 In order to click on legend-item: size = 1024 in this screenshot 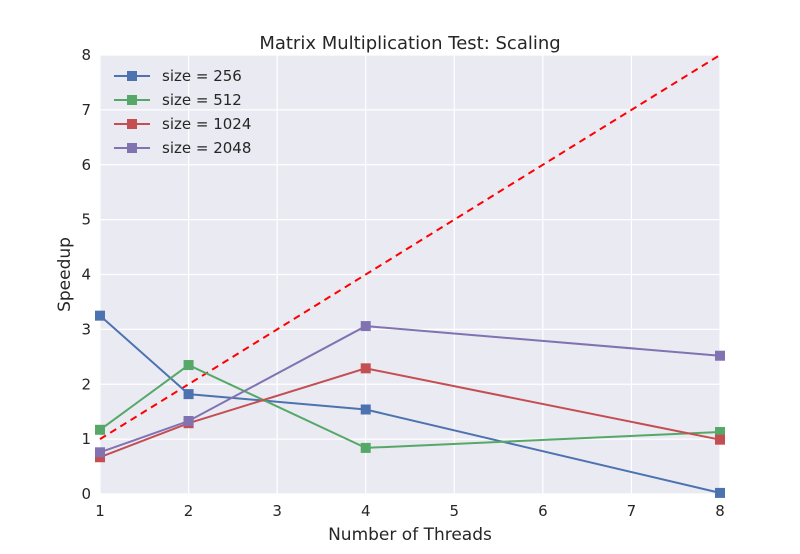, I will do `click(182, 124)`.